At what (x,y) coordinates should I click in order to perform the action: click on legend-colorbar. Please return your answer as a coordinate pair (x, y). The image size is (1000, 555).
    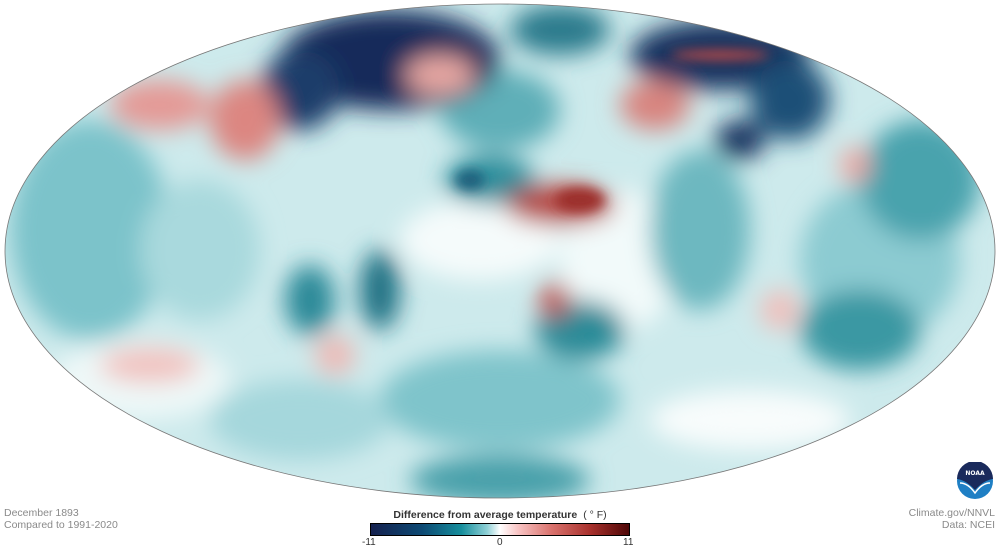
    Looking at the image, I should click on (500, 529).